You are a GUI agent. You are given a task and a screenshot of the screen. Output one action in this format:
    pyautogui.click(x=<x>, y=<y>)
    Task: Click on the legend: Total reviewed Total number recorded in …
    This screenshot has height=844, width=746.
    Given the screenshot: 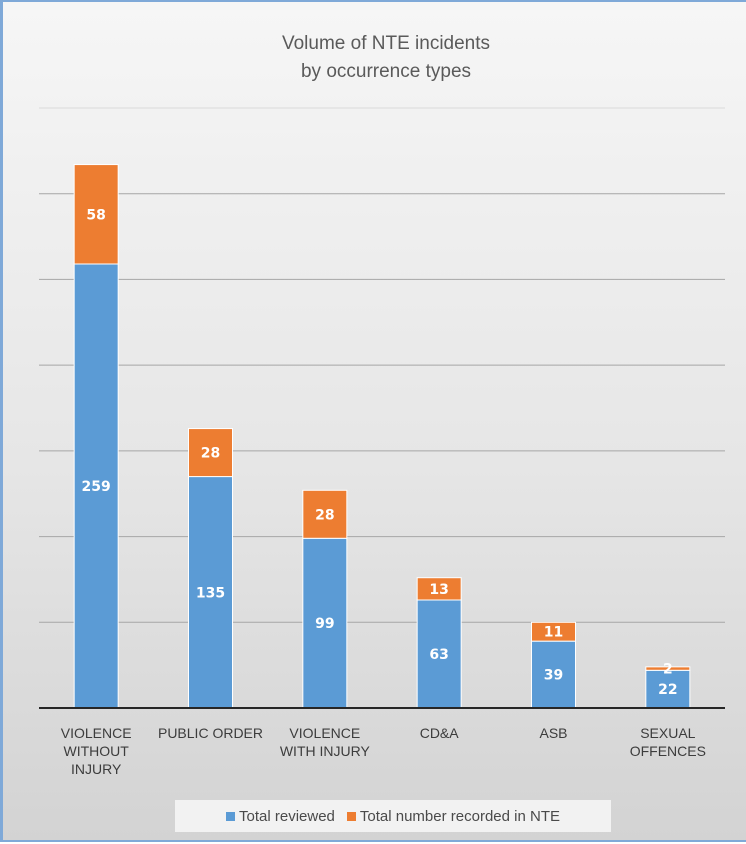 What is the action you would take?
    pyautogui.click(x=393, y=816)
    